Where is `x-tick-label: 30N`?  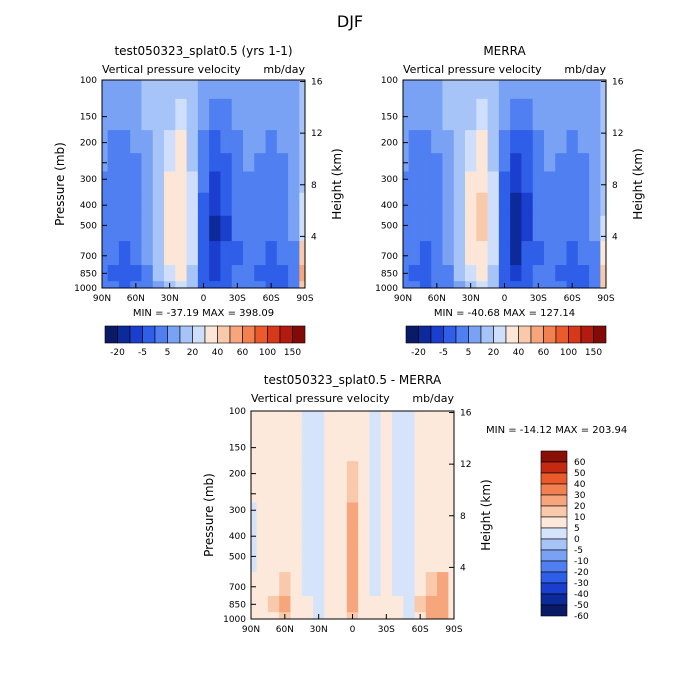 x-tick-label: 30N is located at coordinates (471, 299).